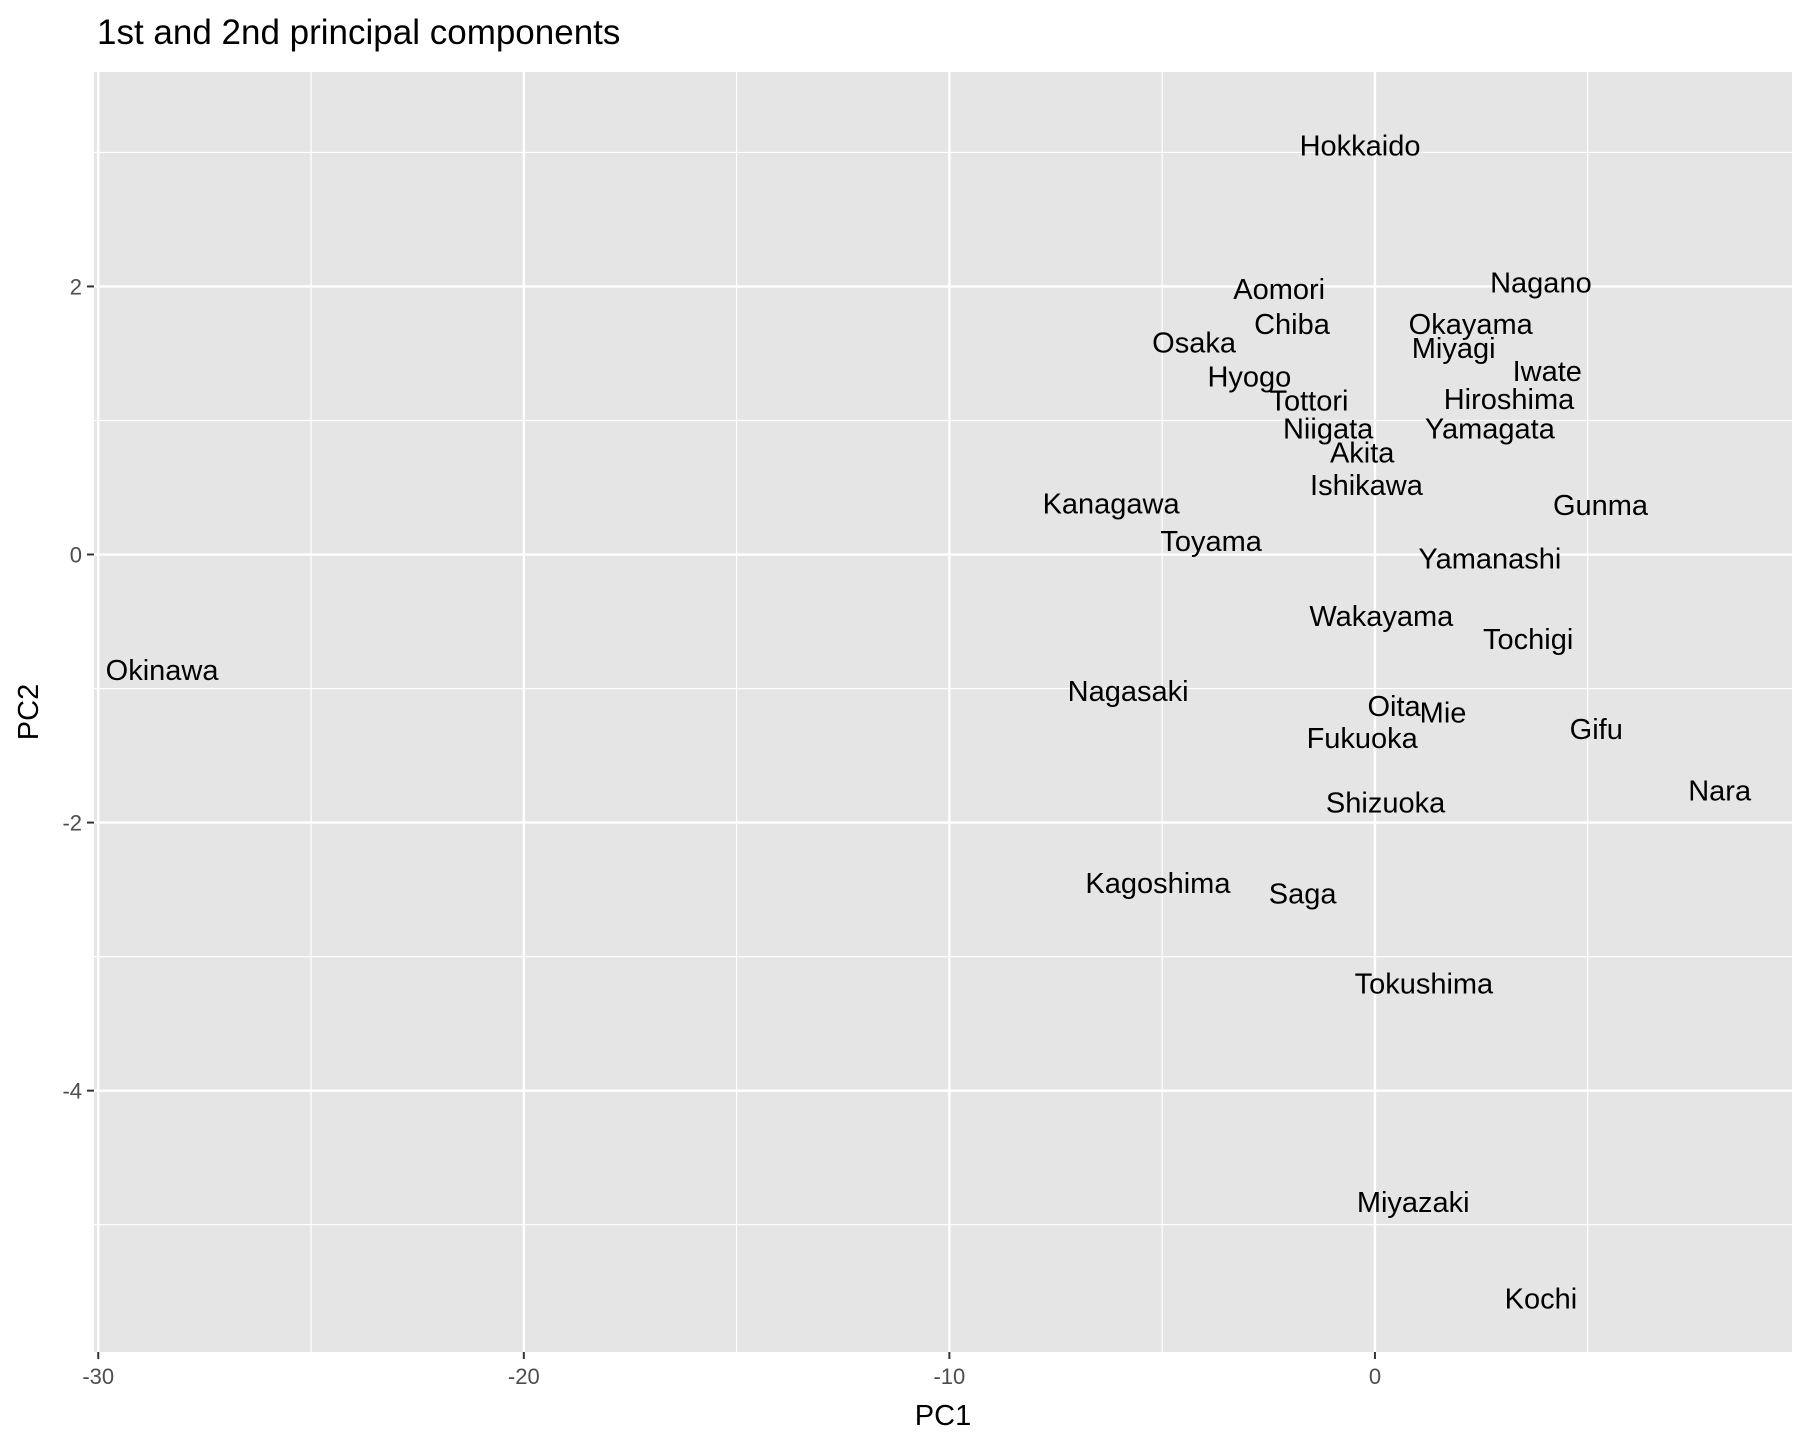  I want to click on y-axis-title: PC2, so click(29, 712).